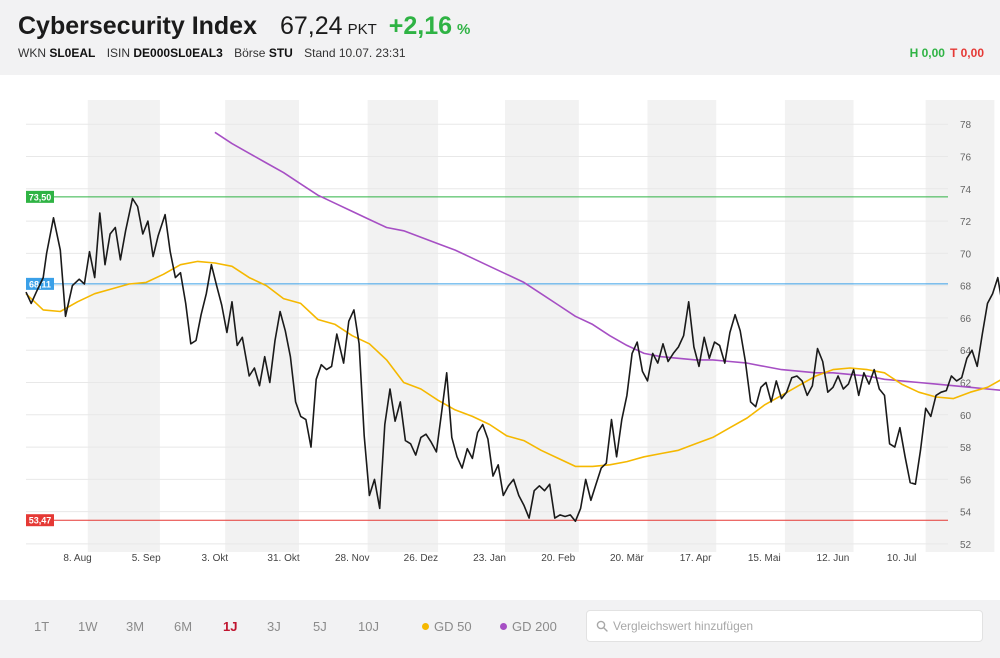 The height and width of the screenshot is (658, 1000). What do you see at coordinates (362, 29) in the screenshot?
I see `price-unit: PKT` at bounding box center [362, 29].